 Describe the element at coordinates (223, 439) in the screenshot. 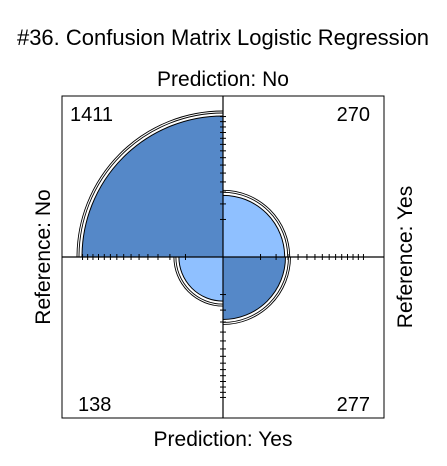

I see `bottom-axis-label: Prediction: Yes` at that location.